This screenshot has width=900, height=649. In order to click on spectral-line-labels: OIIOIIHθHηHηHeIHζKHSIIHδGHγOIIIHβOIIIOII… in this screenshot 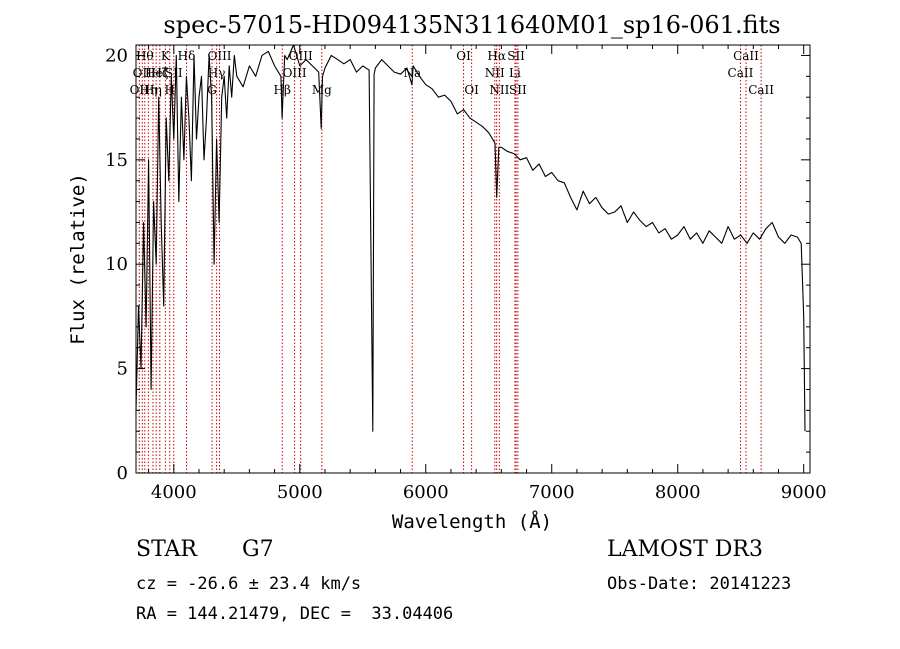, I will do `click(452, 73)`.